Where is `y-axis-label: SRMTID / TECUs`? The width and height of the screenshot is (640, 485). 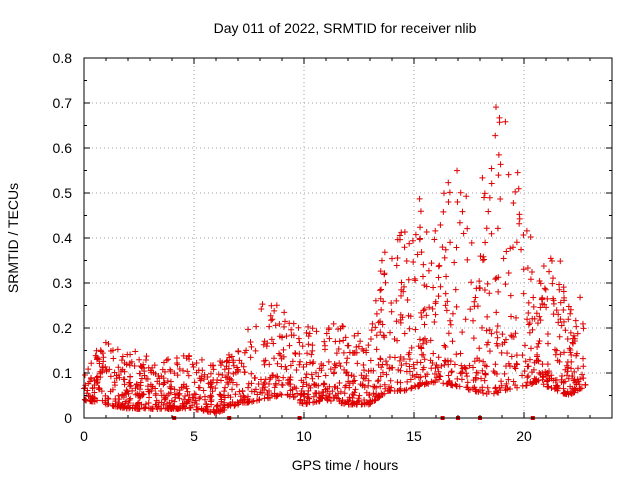 y-axis-label: SRMTID / TECUs is located at coordinates (13, 238).